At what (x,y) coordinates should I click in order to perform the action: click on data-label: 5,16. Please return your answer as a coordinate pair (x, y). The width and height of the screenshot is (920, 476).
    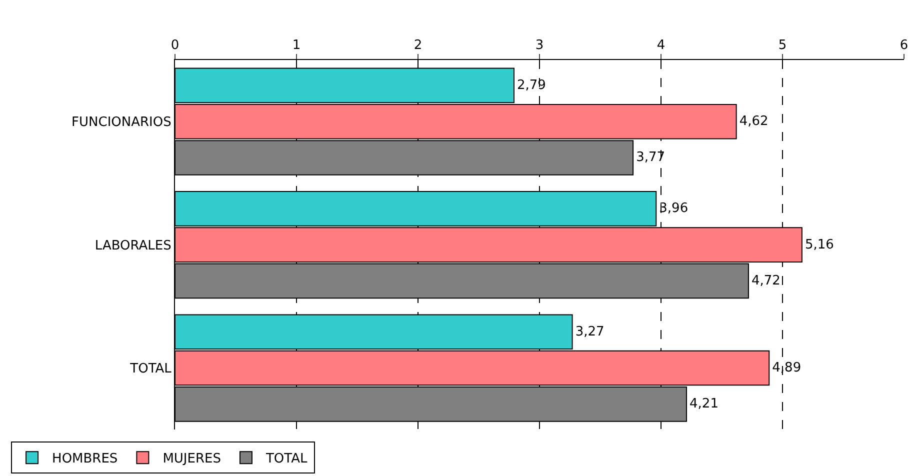
    Looking at the image, I should click on (819, 244).